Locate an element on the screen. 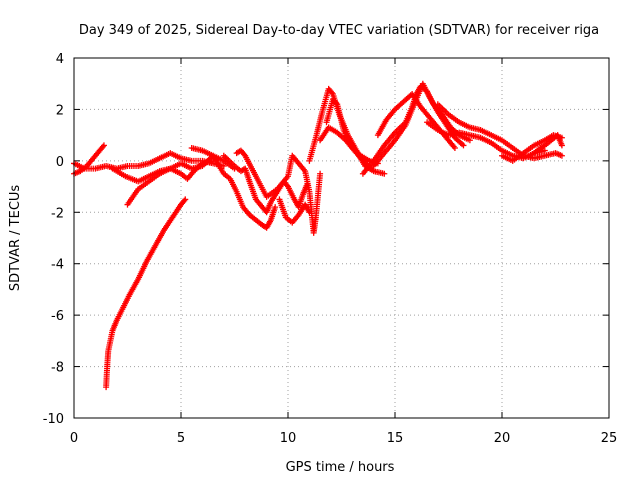 The height and width of the screenshot is (480, 640). y-tick-label: -2 is located at coordinates (57, 213).